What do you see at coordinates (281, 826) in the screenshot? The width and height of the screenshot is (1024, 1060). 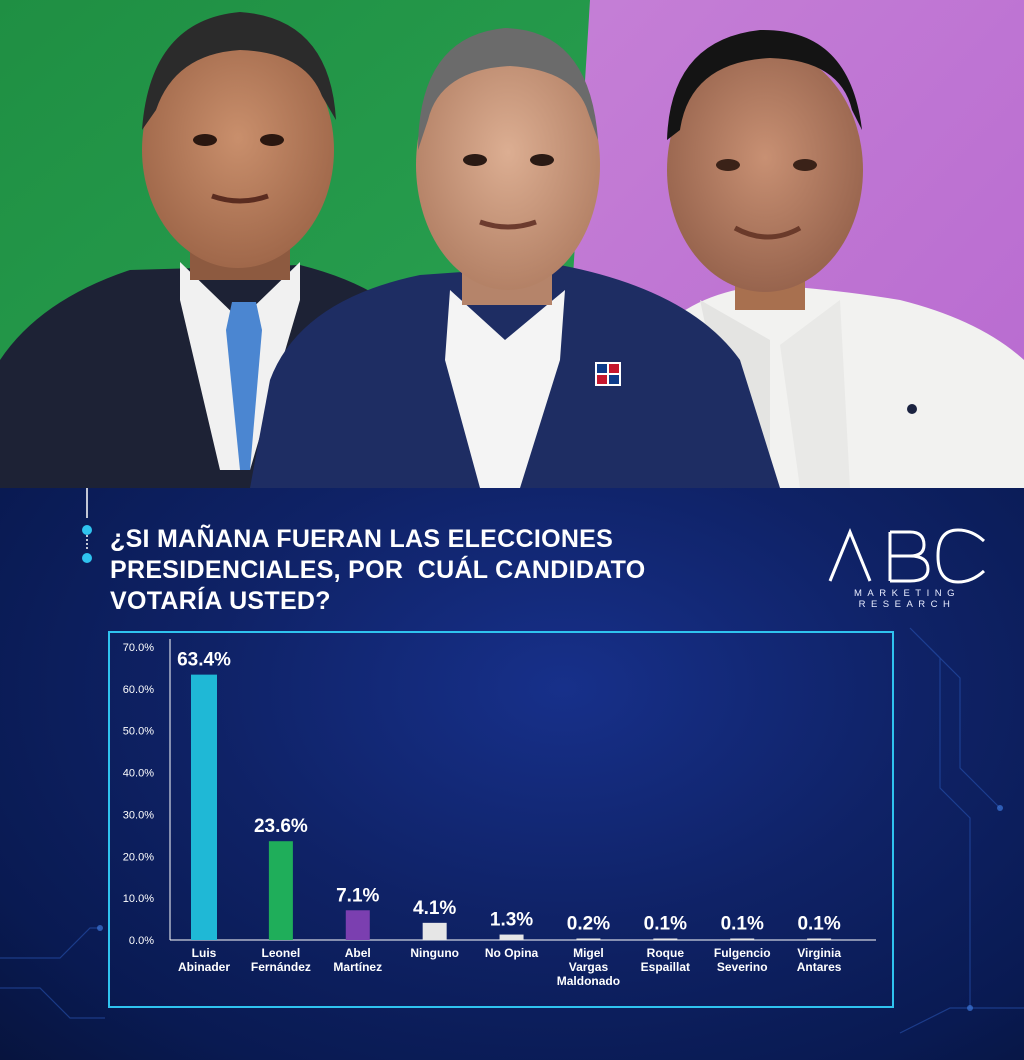 I see `bar-value-label: 23.6%` at bounding box center [281, 826].